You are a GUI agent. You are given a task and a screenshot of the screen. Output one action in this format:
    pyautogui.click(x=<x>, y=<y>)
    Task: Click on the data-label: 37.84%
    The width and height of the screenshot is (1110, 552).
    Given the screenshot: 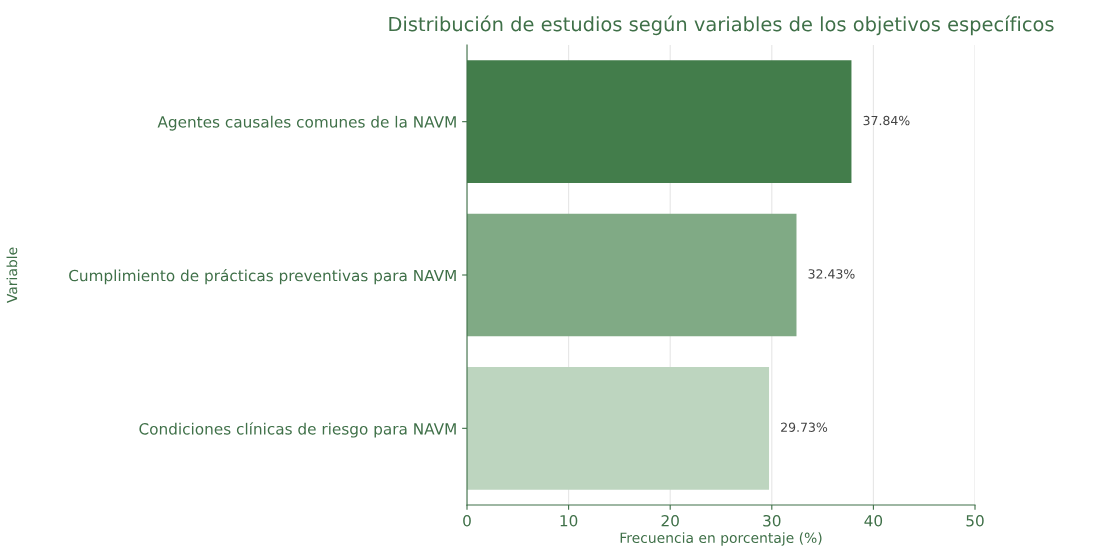 What is the action you would take?
    pyautogui.click(x=886, y=120)
    